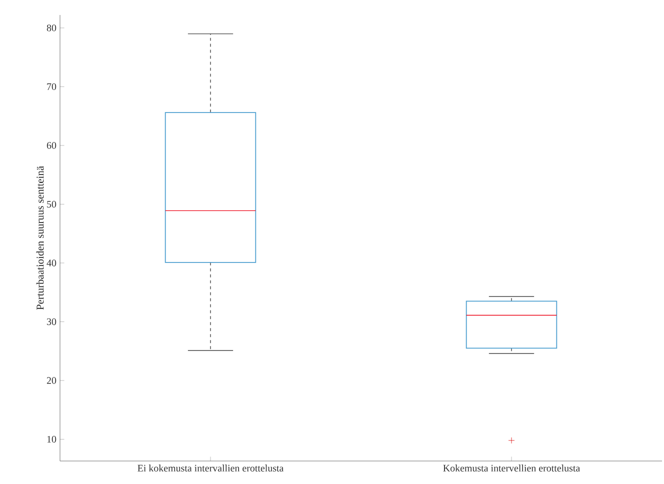 This screenshot has height=484, width=664. I want to click on y-tick-label: 80, so click(51, 28).